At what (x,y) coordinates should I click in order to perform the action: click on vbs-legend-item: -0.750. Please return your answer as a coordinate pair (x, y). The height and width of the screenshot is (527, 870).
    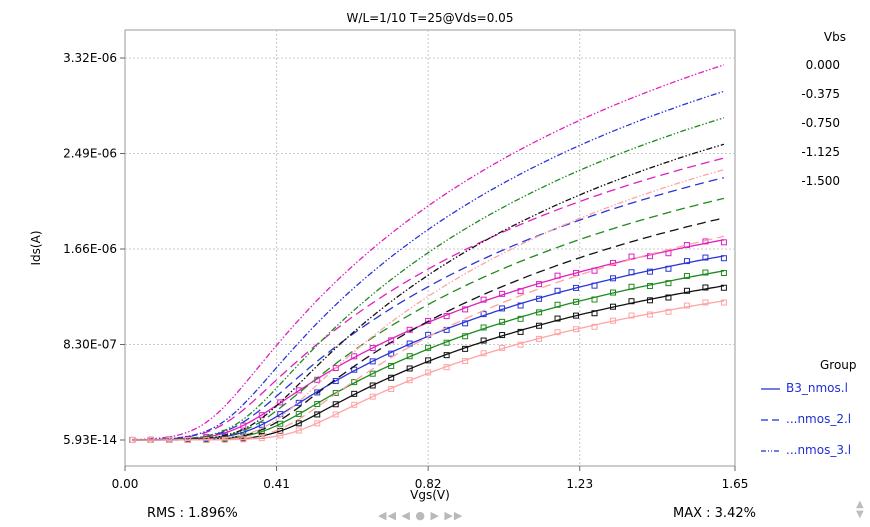
    Looking at the image, I should click on (820, 123).